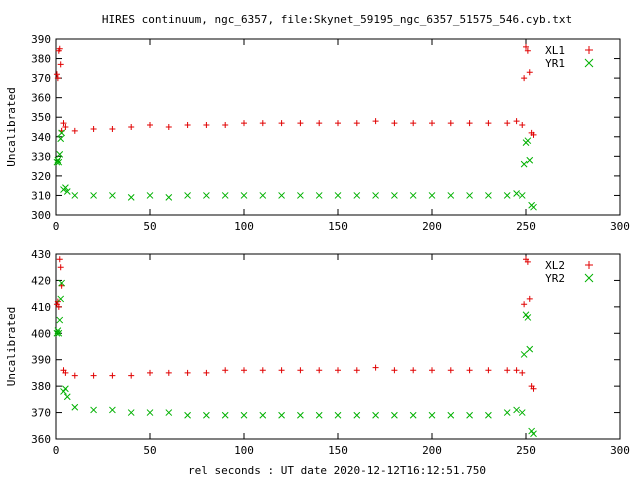  I want to click on y-tick-label: 310, so click(41, 195).